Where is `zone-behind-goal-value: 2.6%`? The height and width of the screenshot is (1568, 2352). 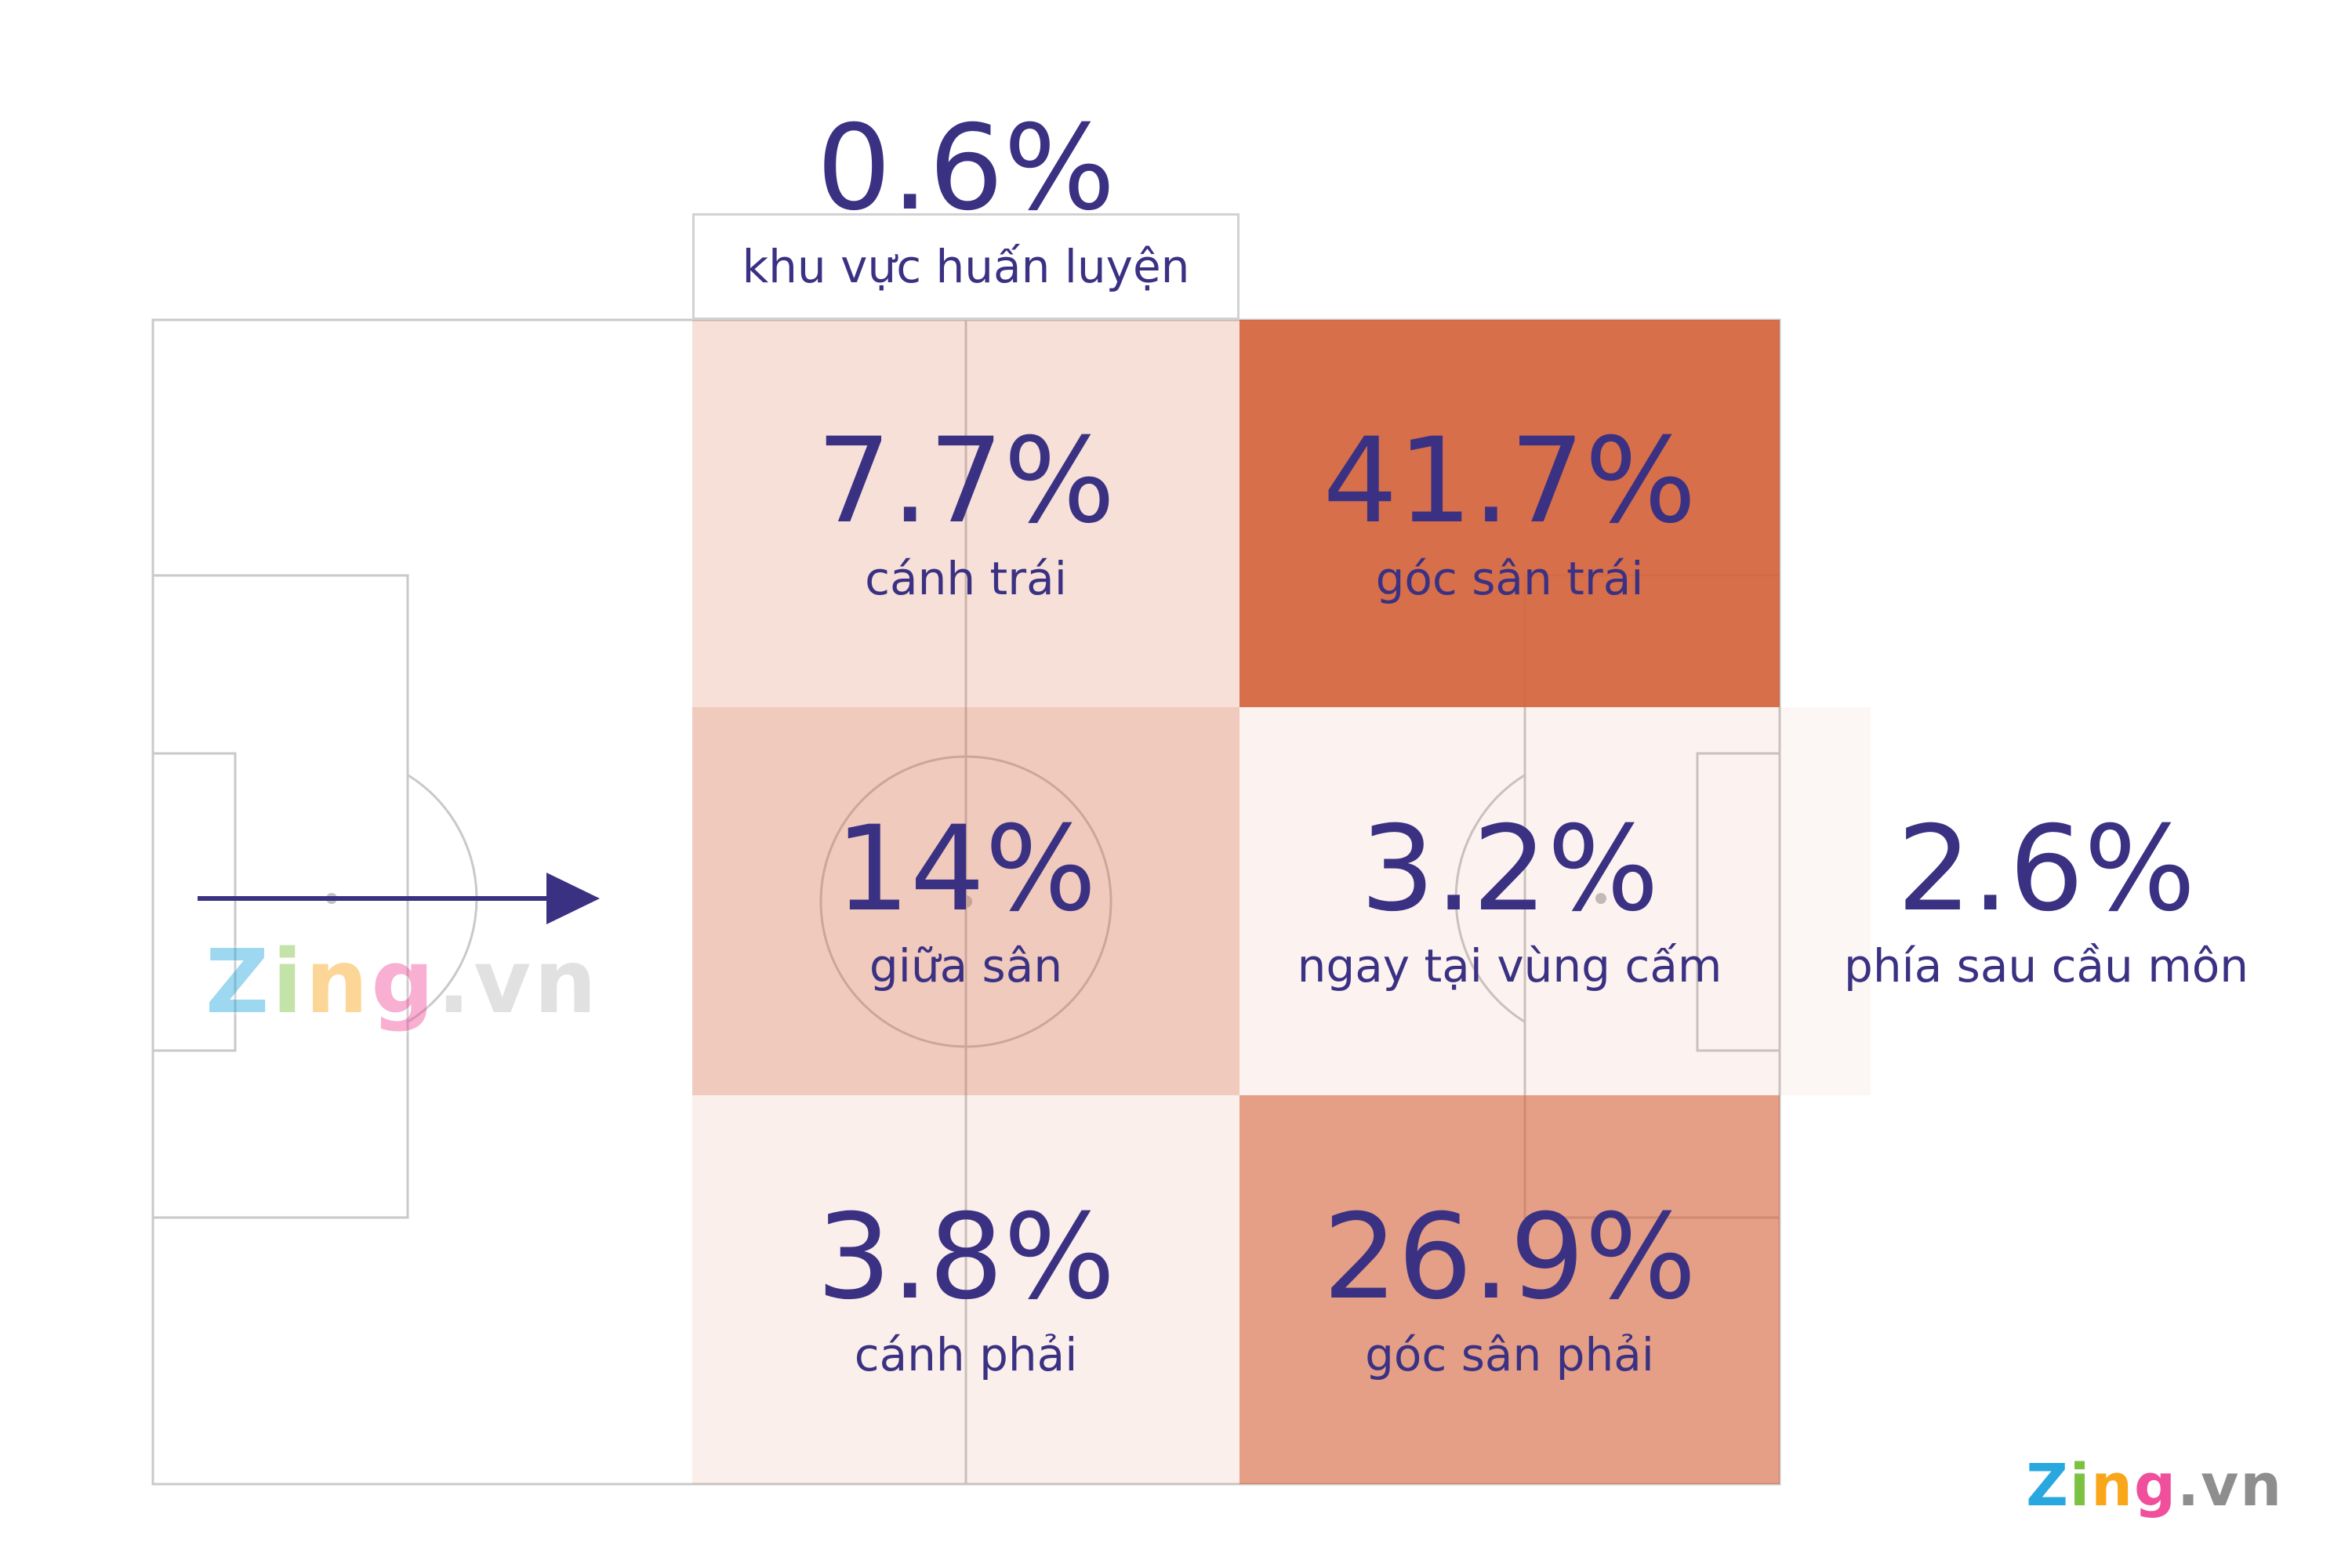 zone-behind-goal-value: 2.6% is located at coordinates (2046, 869).